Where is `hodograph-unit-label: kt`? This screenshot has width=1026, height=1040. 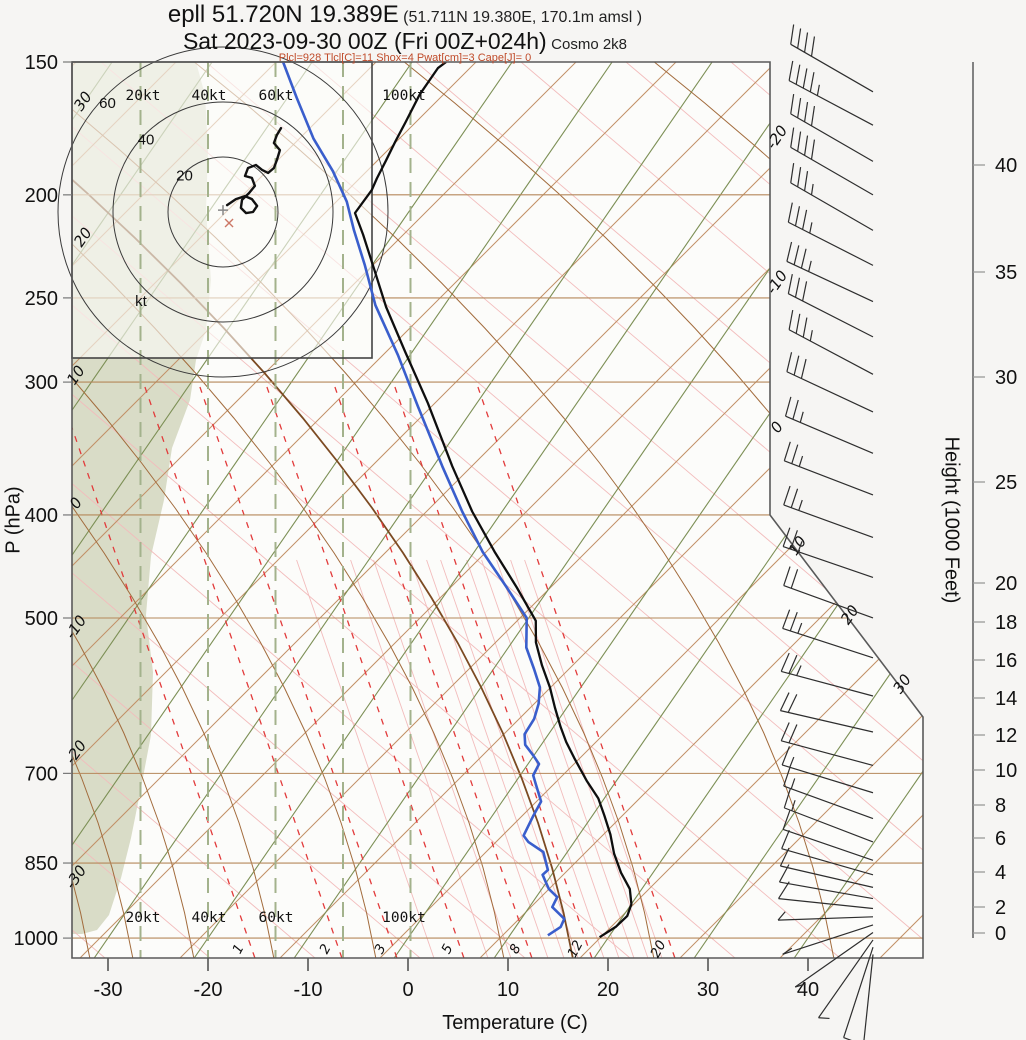
hodograph-unit-label: kt is located at coordinates (141, 301).